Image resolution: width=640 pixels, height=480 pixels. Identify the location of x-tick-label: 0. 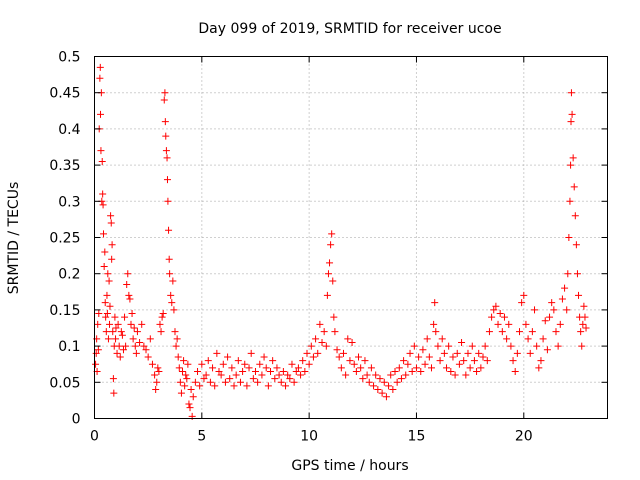
(94, 437).